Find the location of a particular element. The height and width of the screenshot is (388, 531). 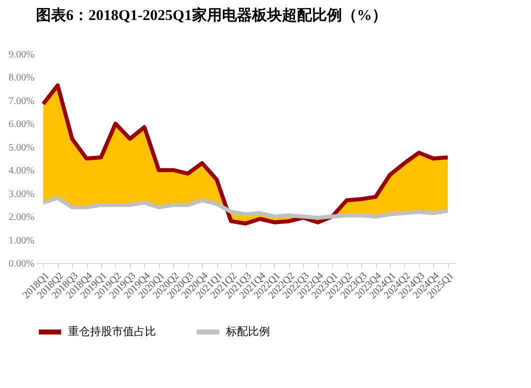

y-tick-label: 2.00% is located at coordinates (21, 218).